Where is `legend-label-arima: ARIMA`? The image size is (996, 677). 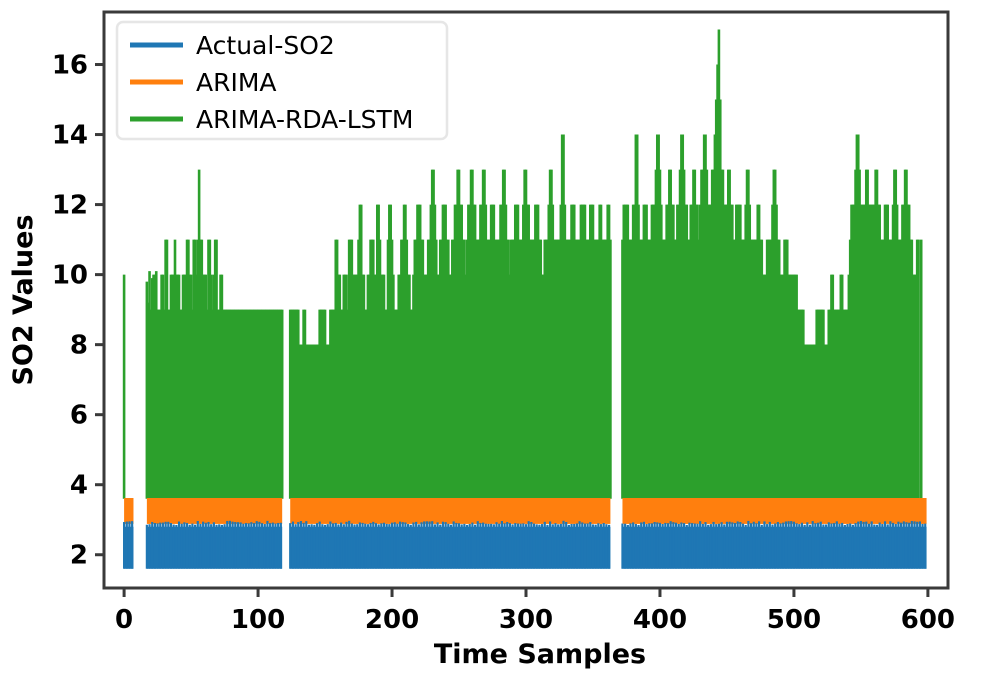
legend-label-arima: ARIMA is located at coordinates (236, 82).